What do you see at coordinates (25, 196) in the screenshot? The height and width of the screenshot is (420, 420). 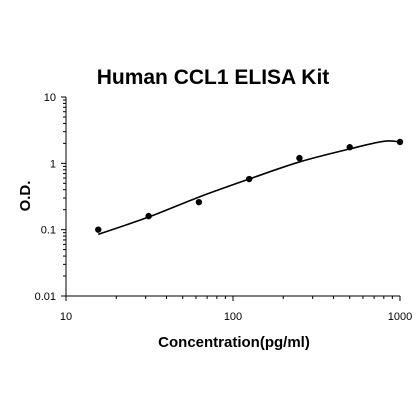 I see `y-axis-label: O.D.` at bounding box center [25, 196].